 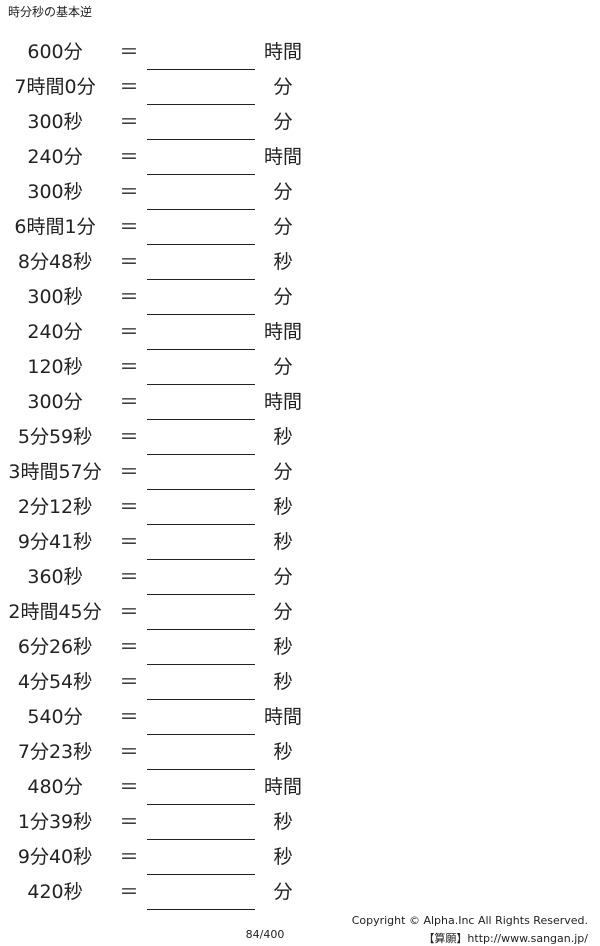 What do you see at coordinates (55, 437) in the screenshot?
I see `problem-left: 5分59秒` at bounding box center [55, 437].